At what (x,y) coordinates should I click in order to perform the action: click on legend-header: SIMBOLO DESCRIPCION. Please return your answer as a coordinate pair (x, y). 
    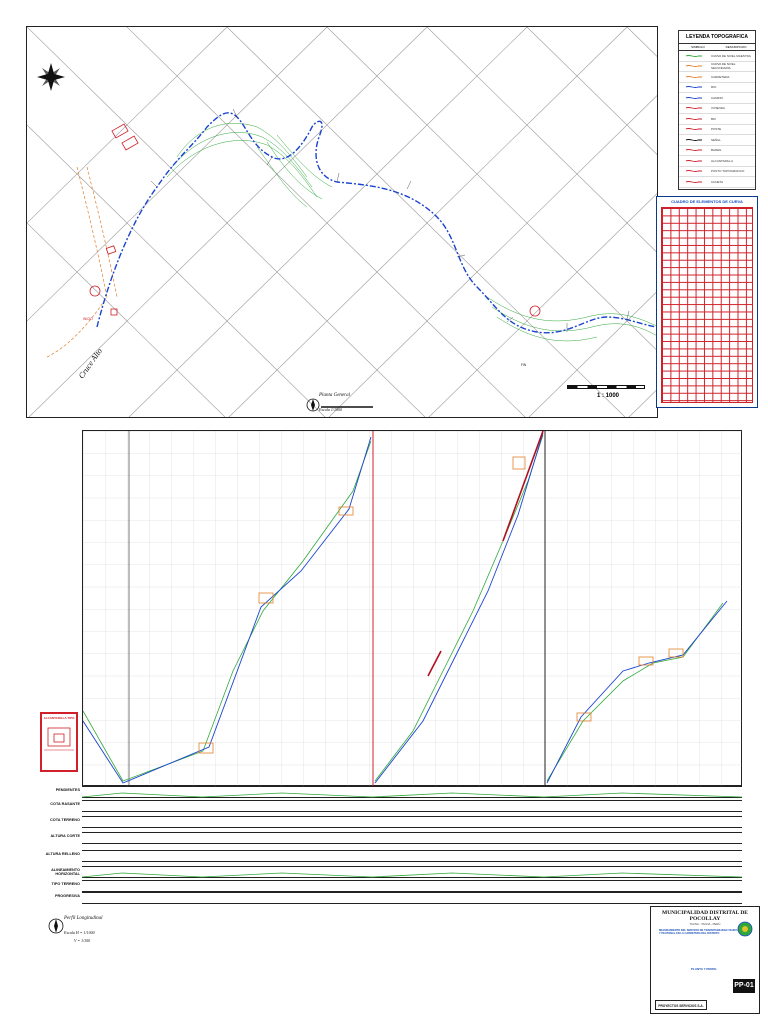
    Looking at the image, I should click on (717, 47).